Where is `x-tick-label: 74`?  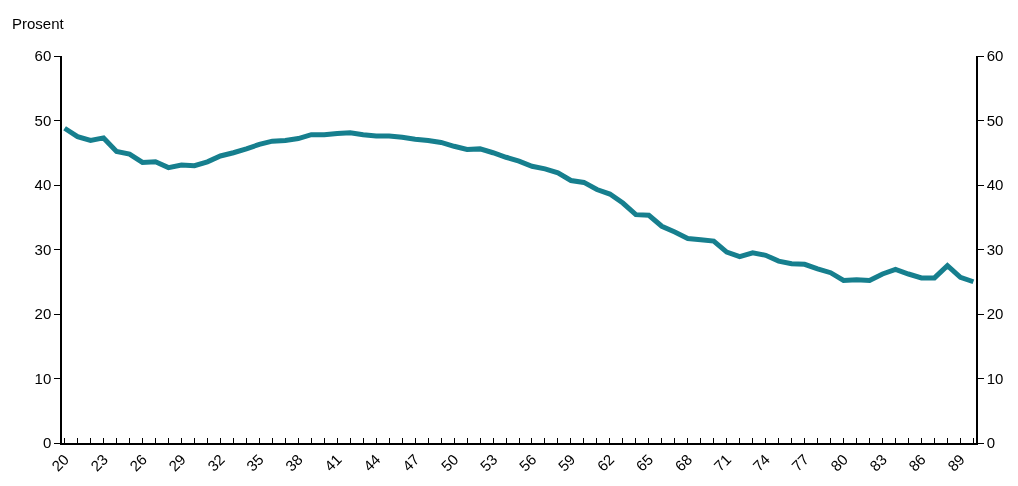 x-tick-label: 74 is located at coordinates (761, 462).